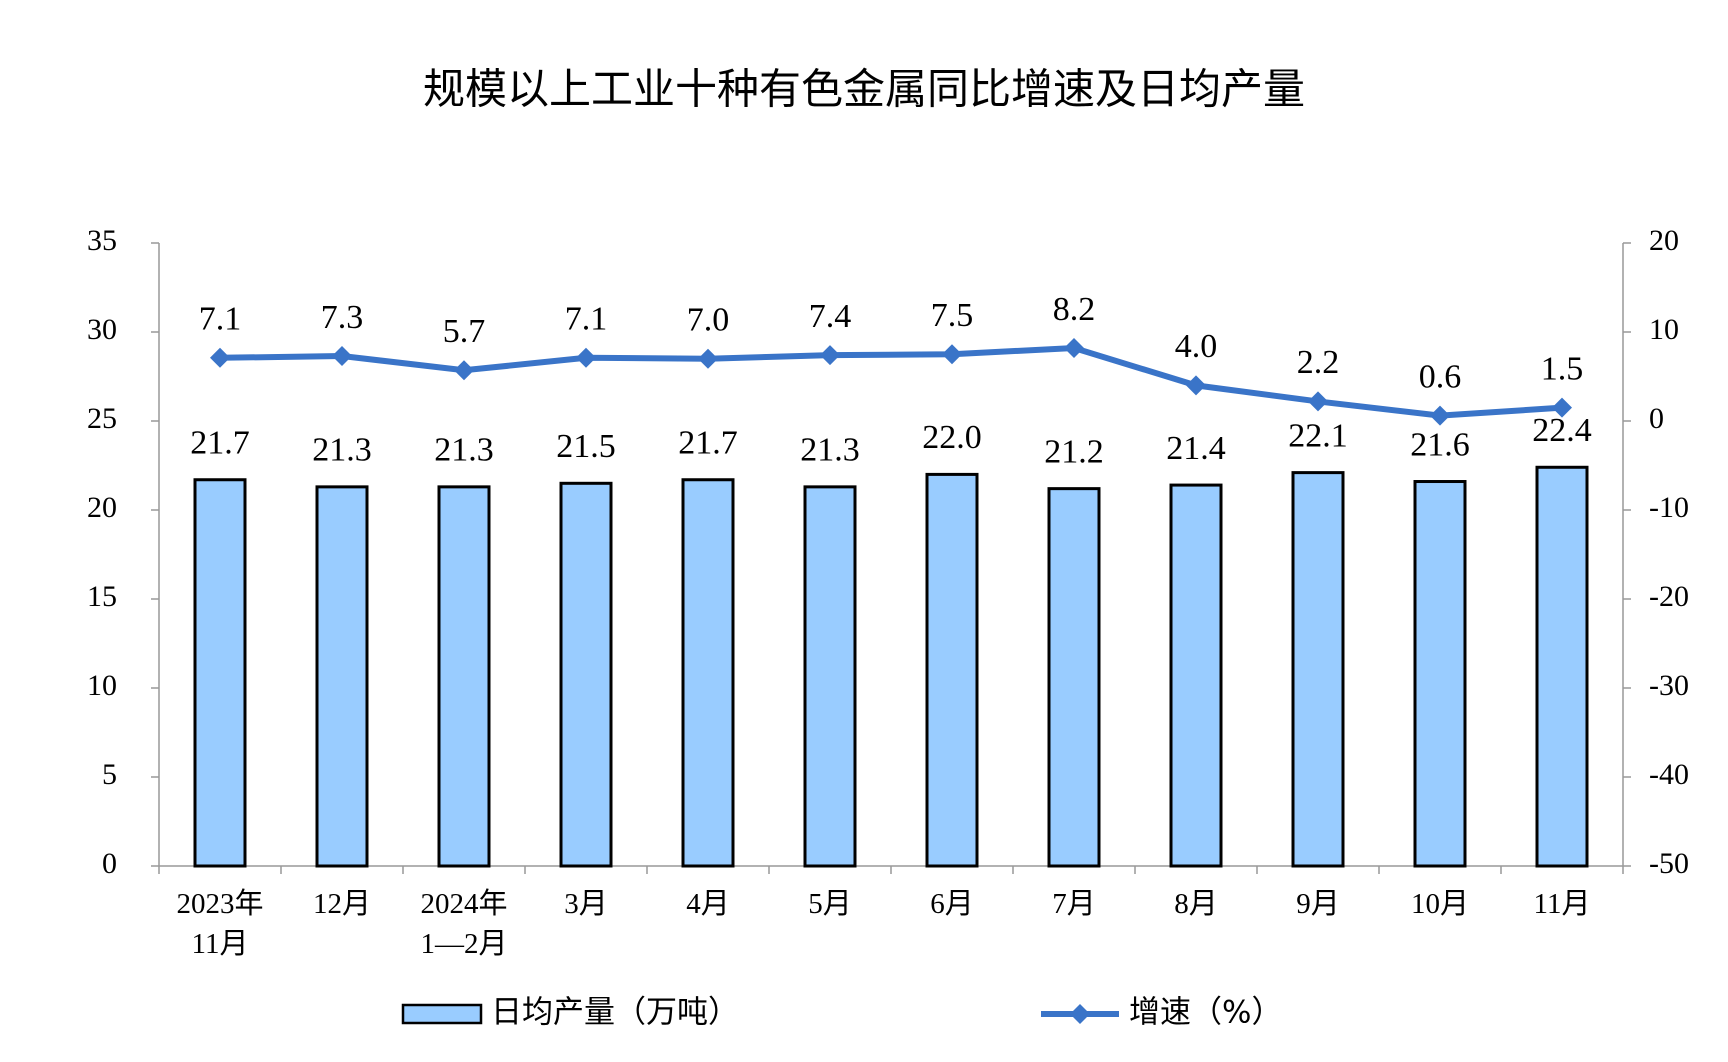 This screenshot has width=1728, height=1062. What do you see at coordinates (1562, 430) in the screenshot?
I see `bar-value-label: 22.4` at bounding box center [1562, 430].